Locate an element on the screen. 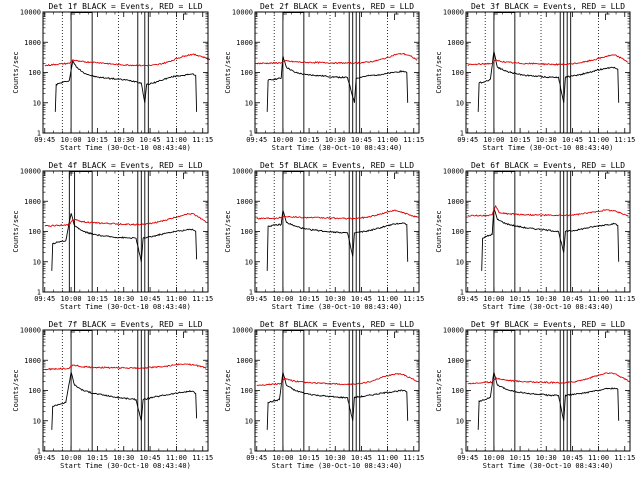  panel-title: Det 3f BLACK = Events, RED = LLD is located at coordinates (548, 6).